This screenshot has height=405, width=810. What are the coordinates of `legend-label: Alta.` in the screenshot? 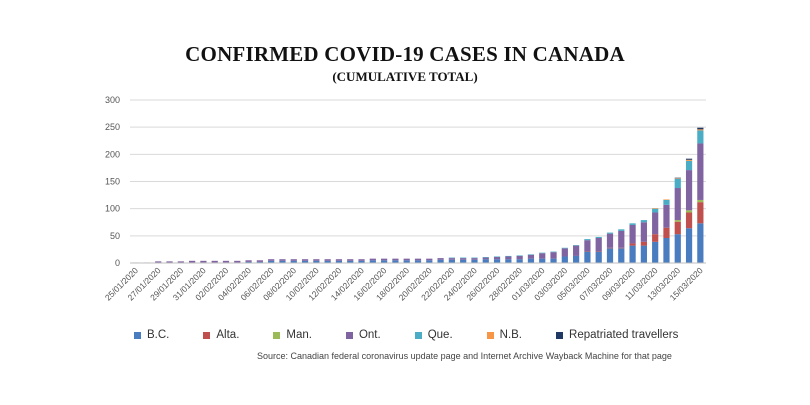 It's located at (228, 335).